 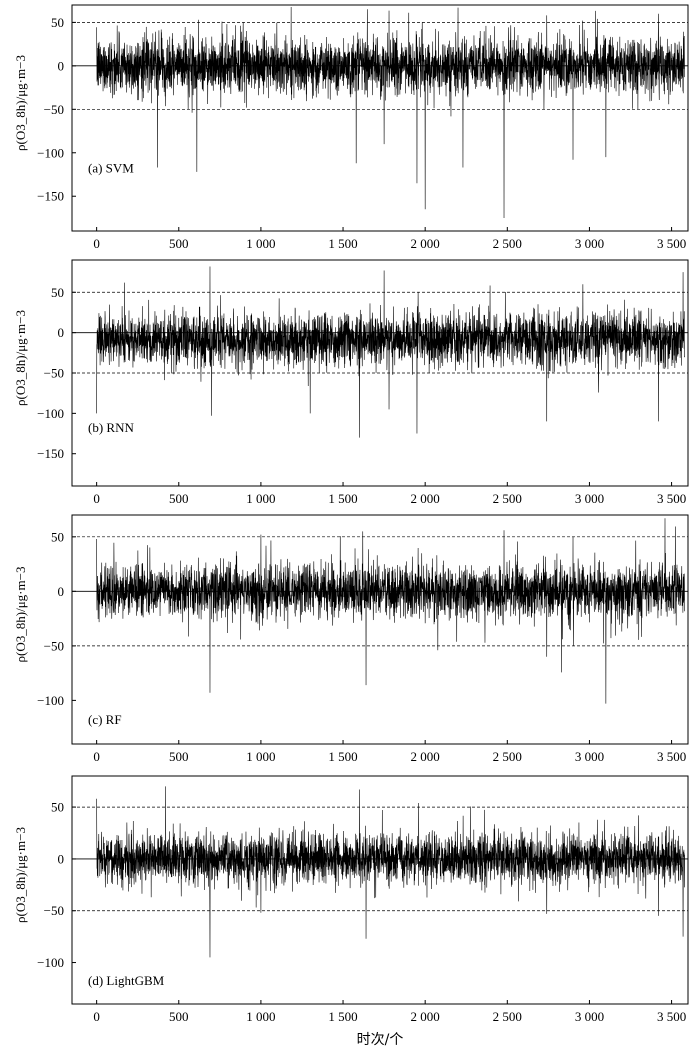 I want to click on panel-label: (b) RNN, so click(x=111, y=427).